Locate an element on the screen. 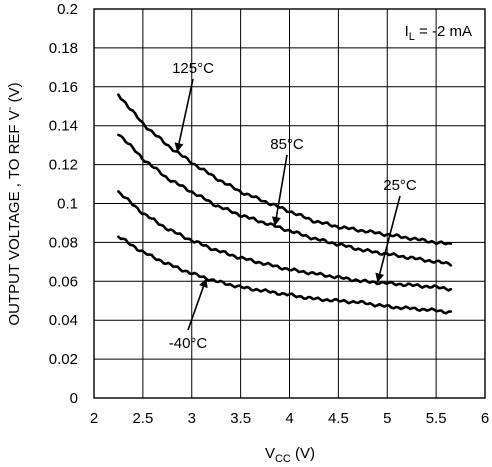  y-tick-label: 0.02 is located at coordinates (63, 359).